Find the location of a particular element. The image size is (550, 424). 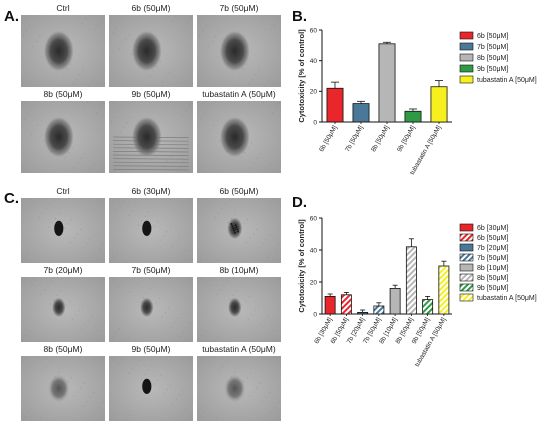

x-tick-label: 6b [50μM] is located at coordinates (328, 138).